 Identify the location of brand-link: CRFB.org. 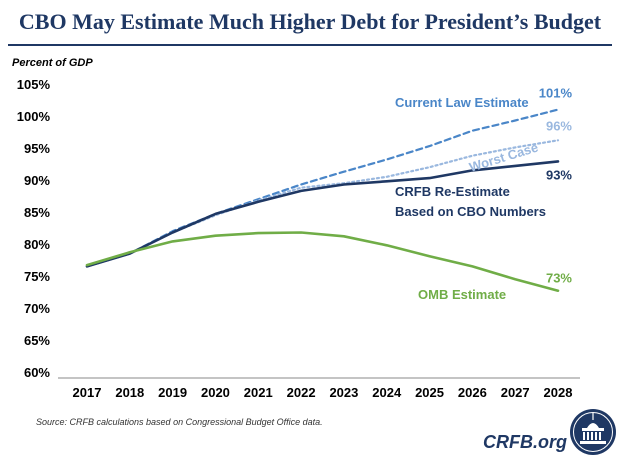
(525, 442).